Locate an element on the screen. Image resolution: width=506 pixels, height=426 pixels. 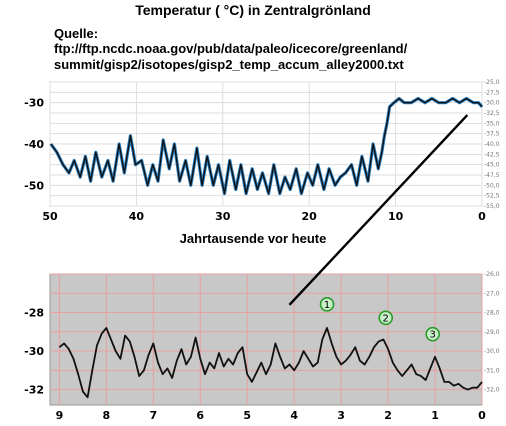
y-tick-label-right: -29,0 is located at coordinates (492, 332).